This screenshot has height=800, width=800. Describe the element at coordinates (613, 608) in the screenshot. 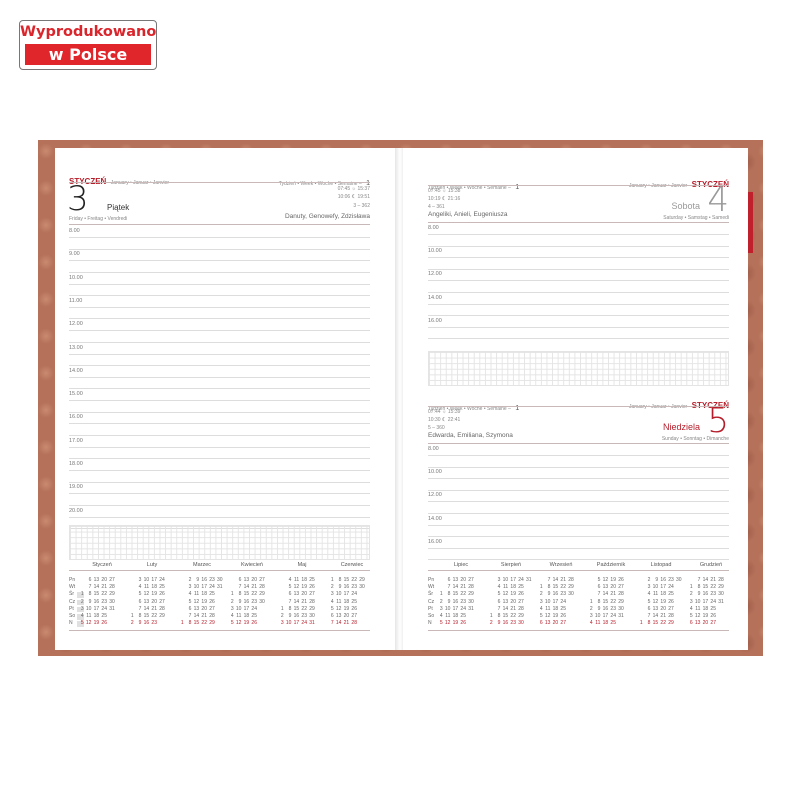

I see `calendar-day: 23` at that location.